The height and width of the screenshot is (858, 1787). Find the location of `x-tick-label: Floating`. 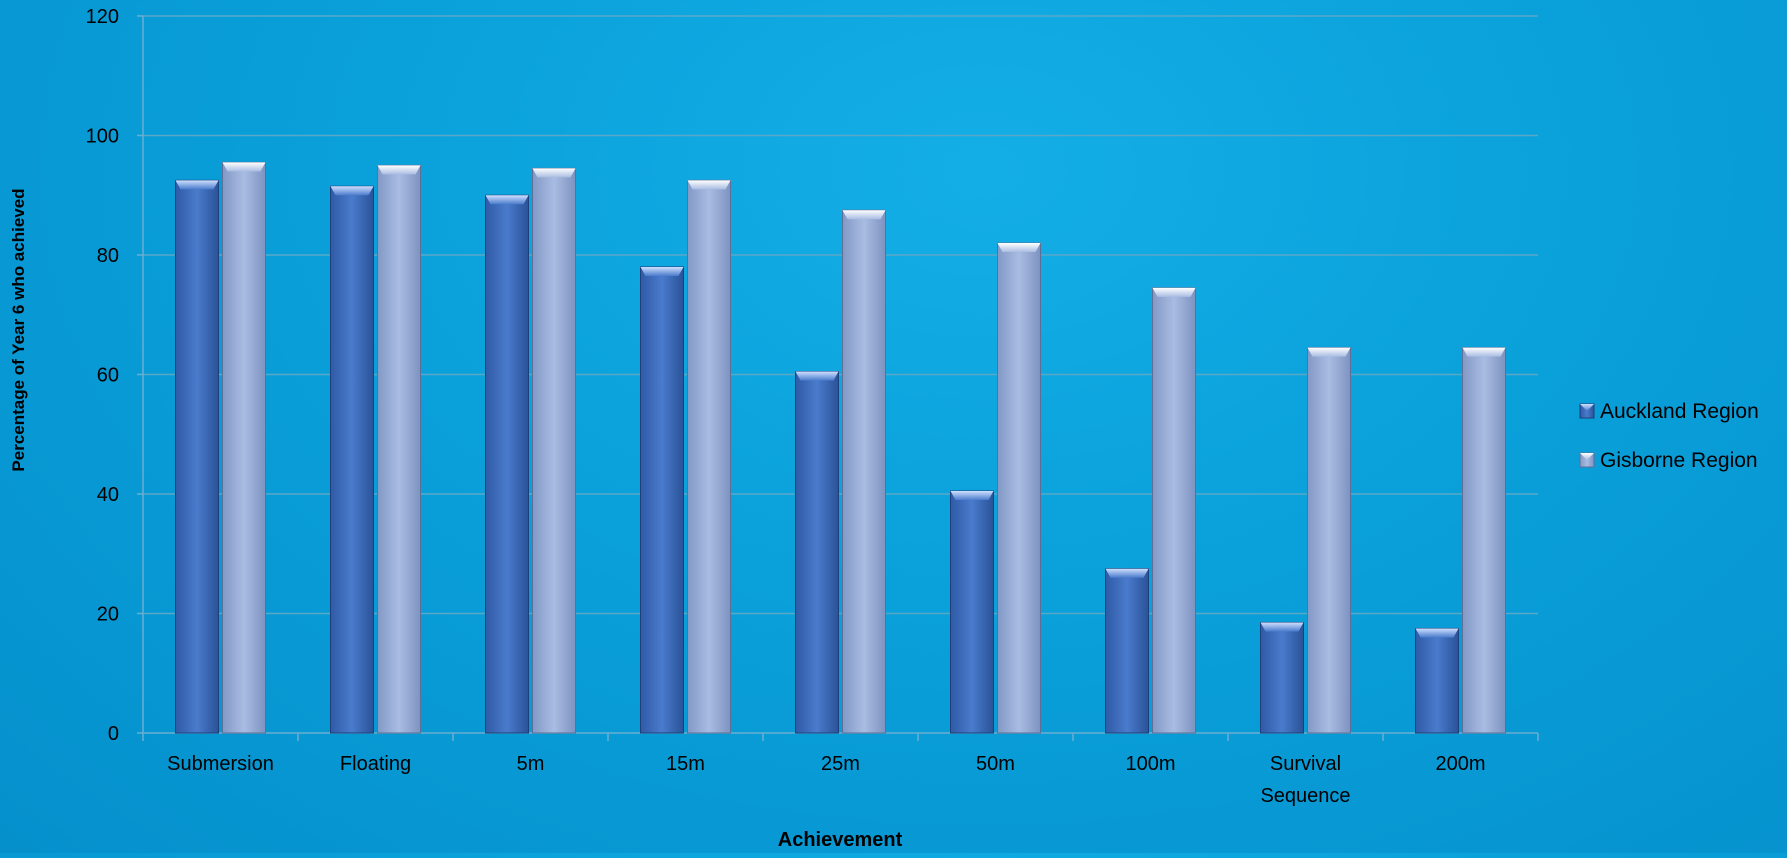

x-tick-label: Floating is located at coordinates (375, 764).